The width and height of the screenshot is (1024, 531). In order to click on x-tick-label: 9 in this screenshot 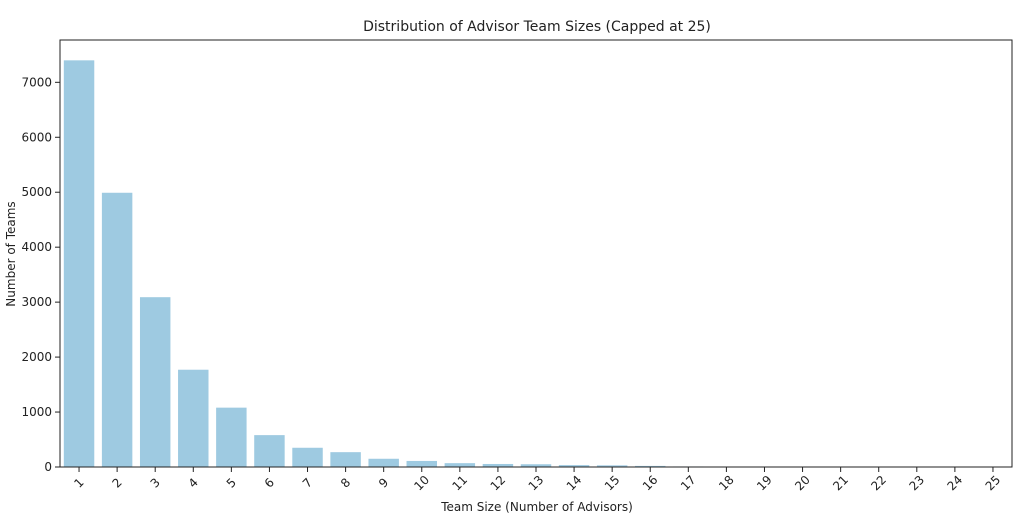, I will do `click(383, 482)`.